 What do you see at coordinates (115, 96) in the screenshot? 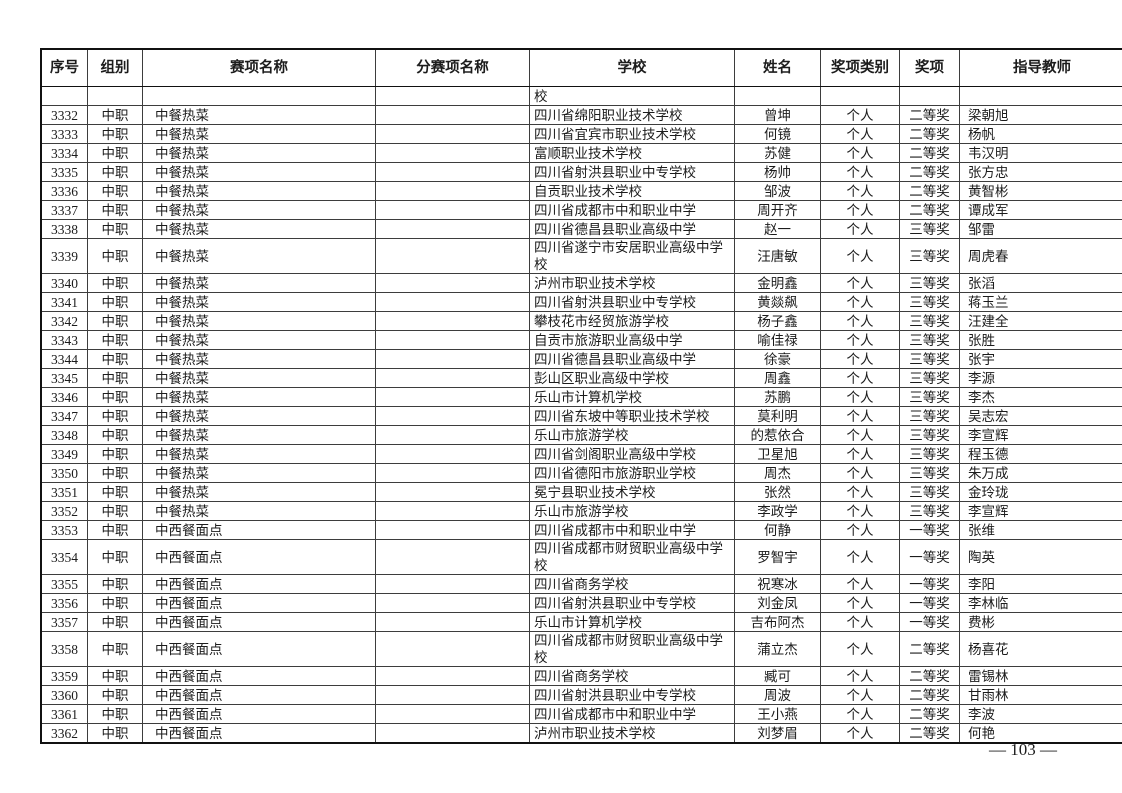
I see `cell-group` at bounding box center [115, 96].